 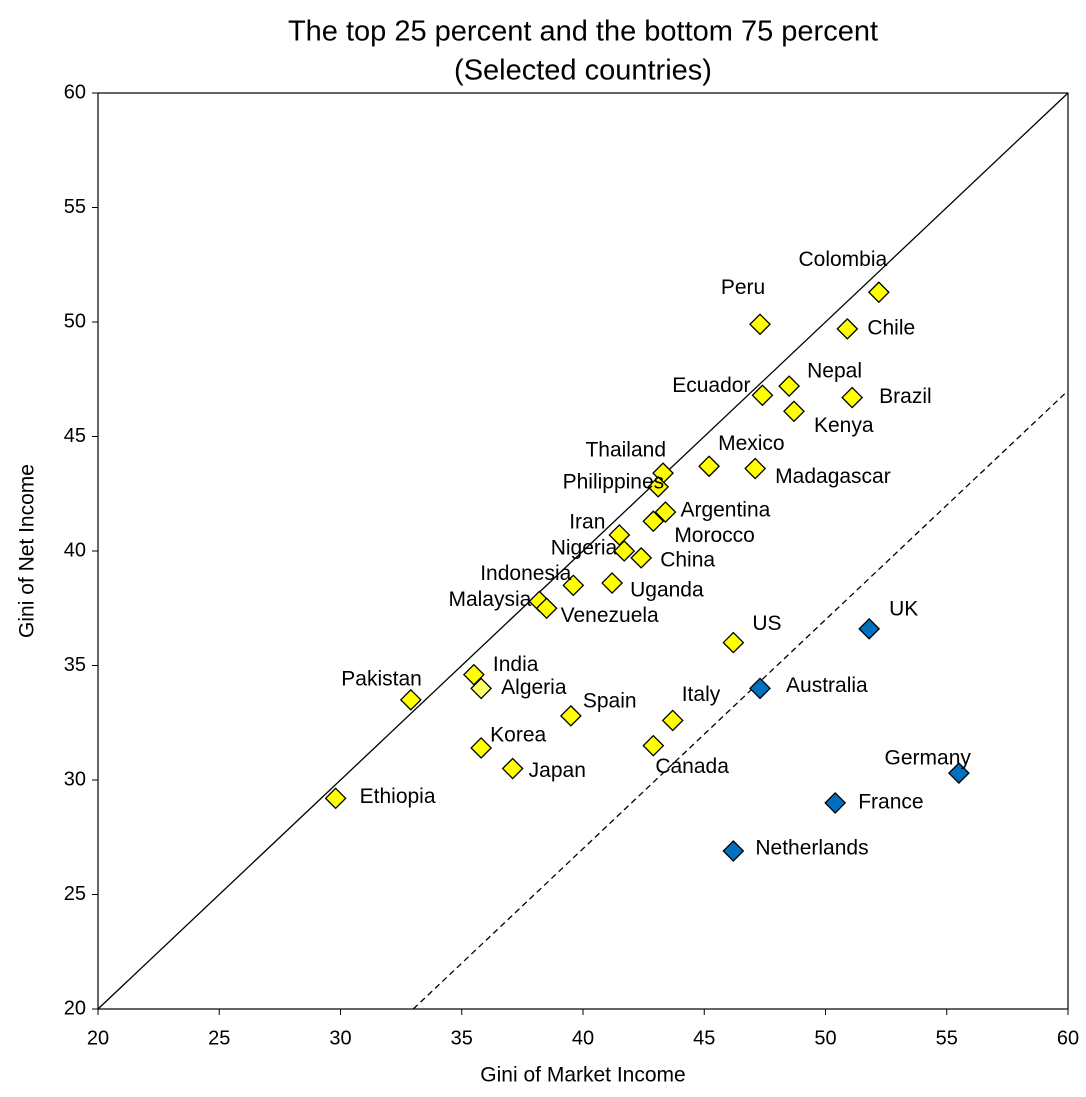 I want to click on point-label: Iran, so click(x=587, y=522).